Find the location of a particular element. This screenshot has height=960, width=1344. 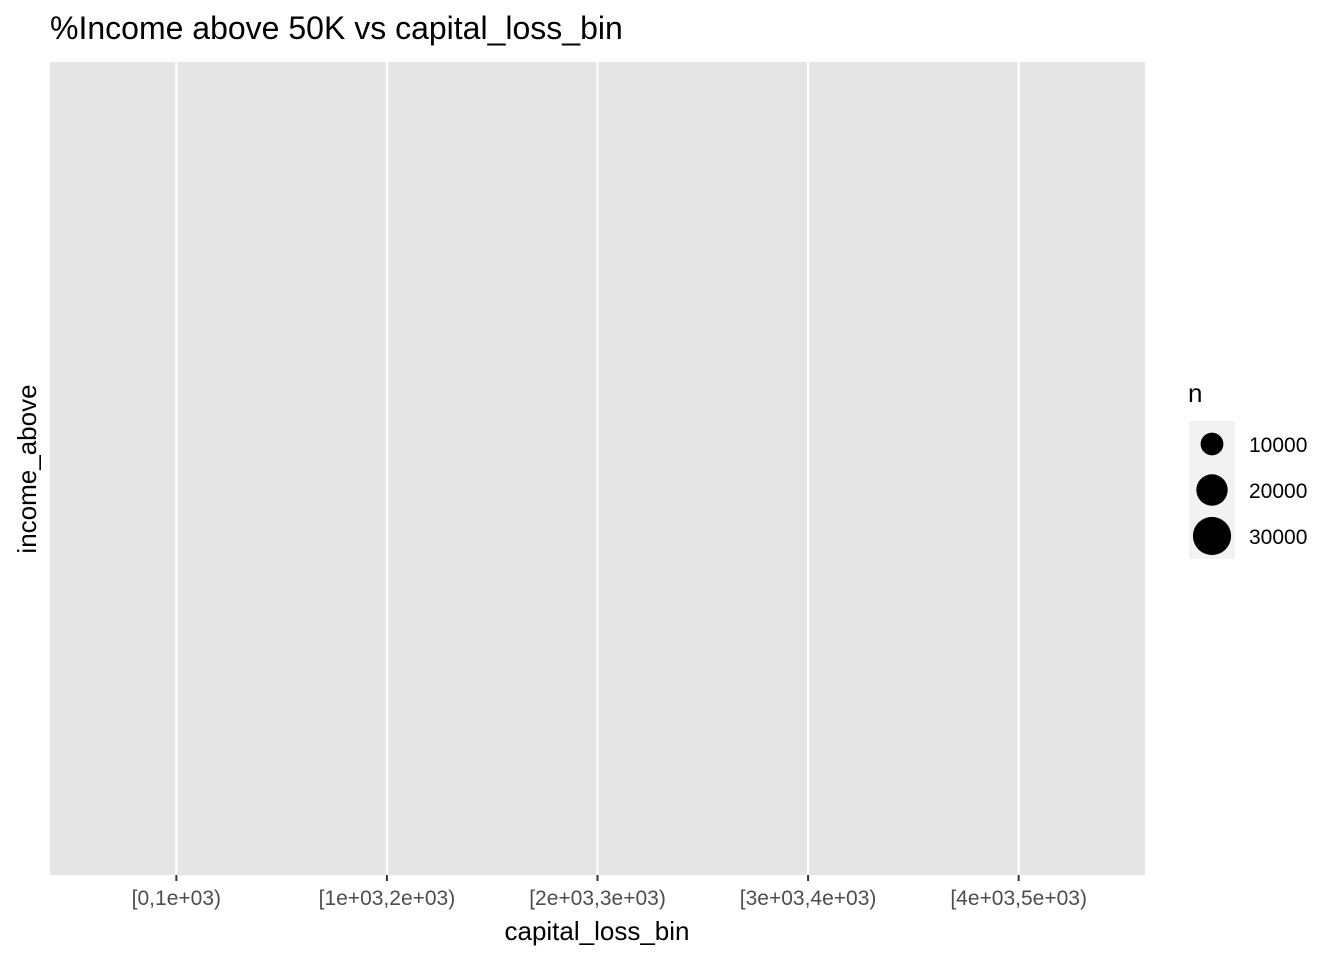

legend-title: n is located at coordinates (1195, 393).